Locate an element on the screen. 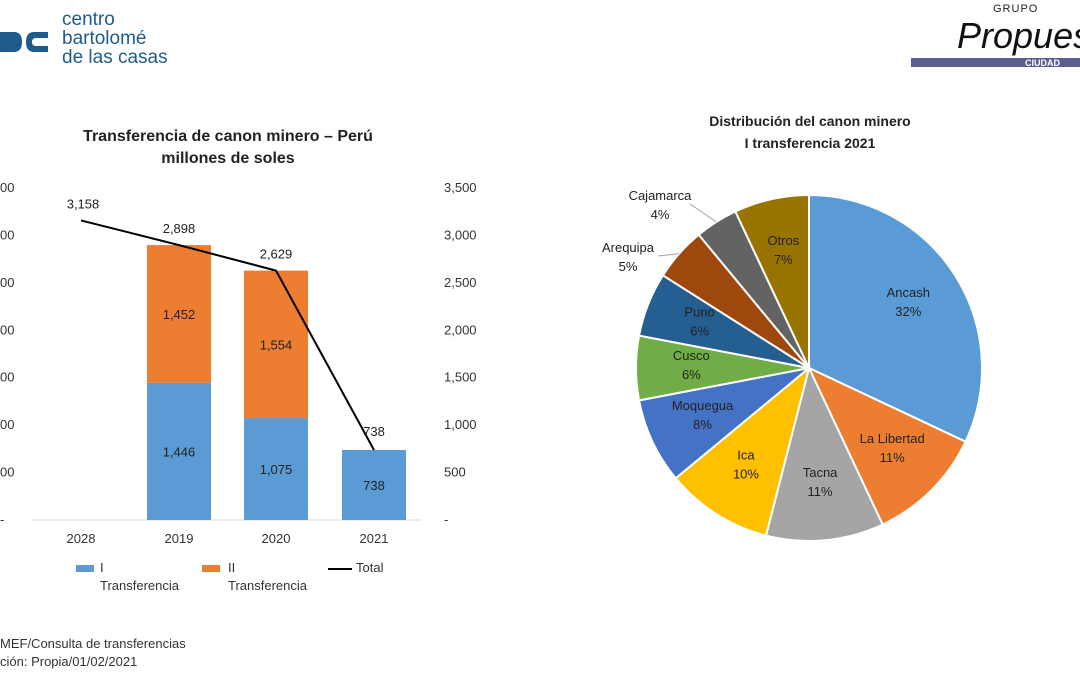 The width and height of the screenshot is (1080, 675). bar-ii-data-label: 1,452 is located at coordinates (179, 314).